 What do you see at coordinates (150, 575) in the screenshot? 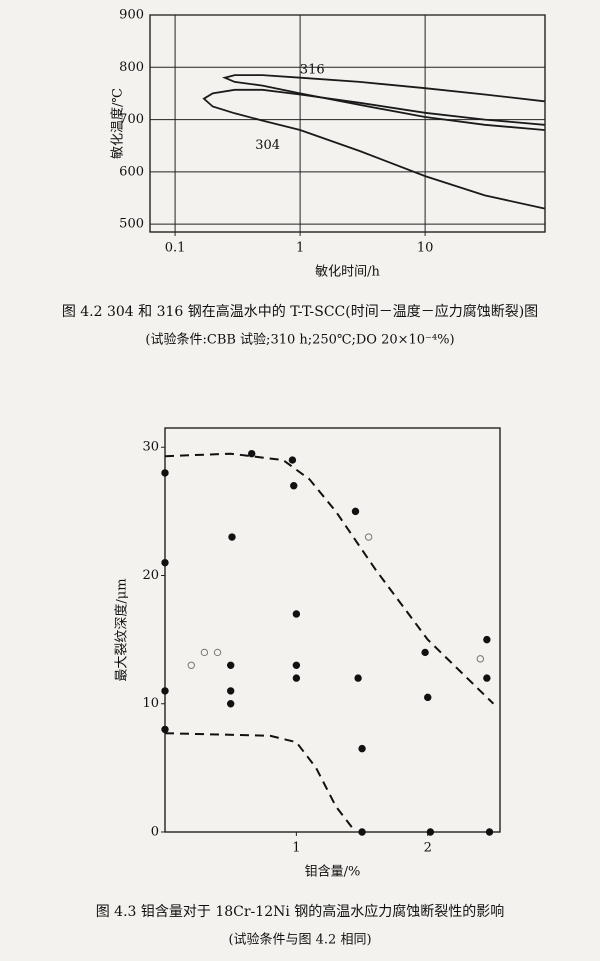
I see `y-tick-label: 20` at bounding box center [150, 575].